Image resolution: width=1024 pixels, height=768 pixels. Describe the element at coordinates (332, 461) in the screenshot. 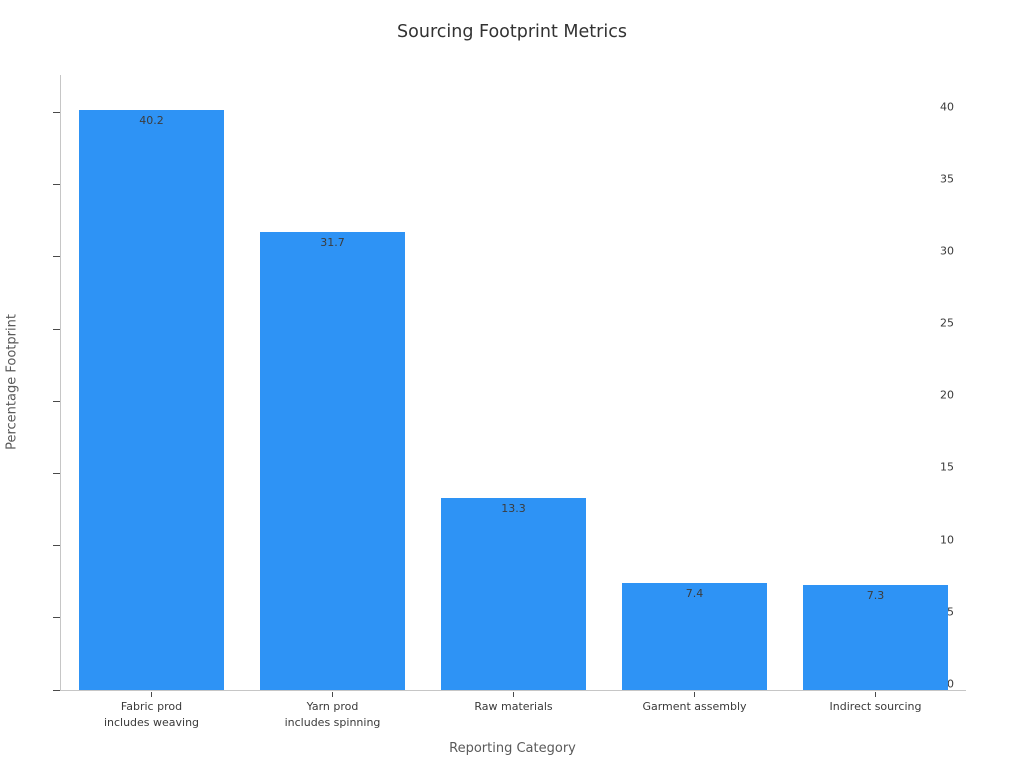

I see `bar: 31.7` at that location.